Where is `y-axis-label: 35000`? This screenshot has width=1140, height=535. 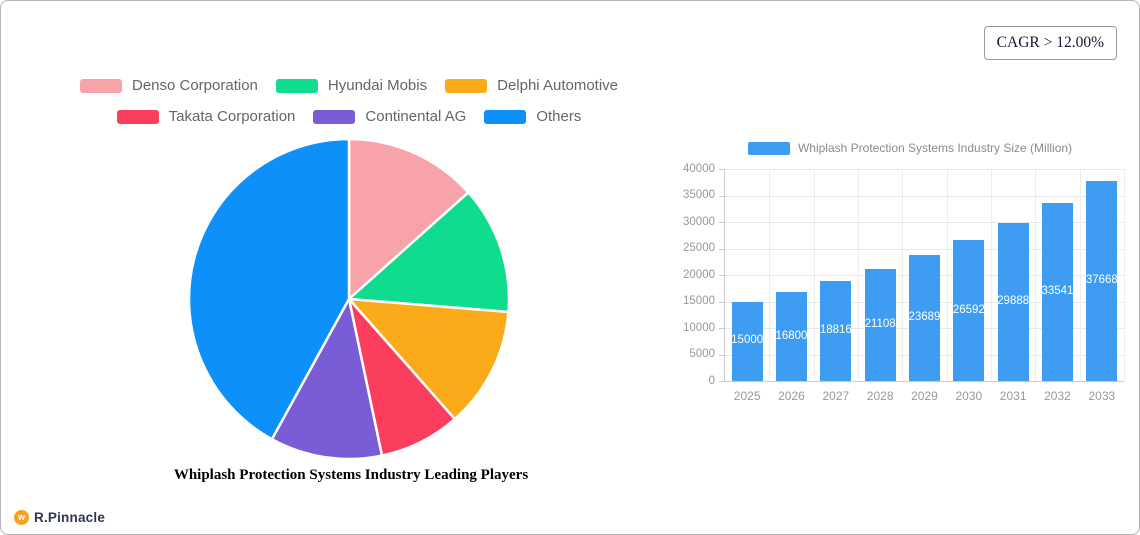
y-axis-label: 35000 is located at coordinates (699, 195).